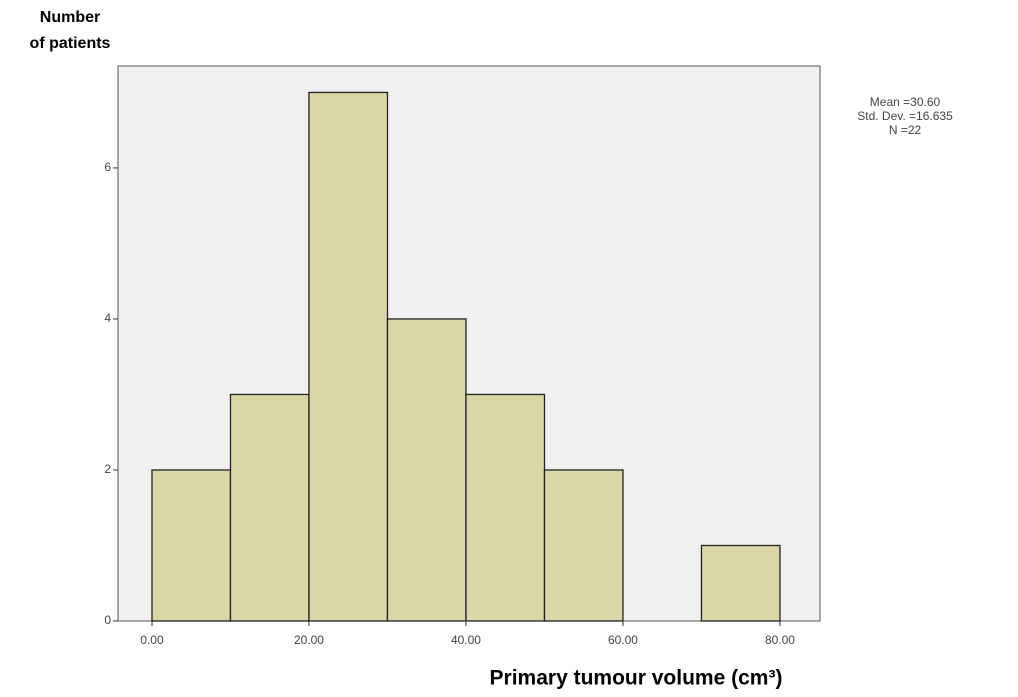  Describe the element at coordinates (309, 640) in the screenshot. I see `x-tick-label: 20.00` at that location.